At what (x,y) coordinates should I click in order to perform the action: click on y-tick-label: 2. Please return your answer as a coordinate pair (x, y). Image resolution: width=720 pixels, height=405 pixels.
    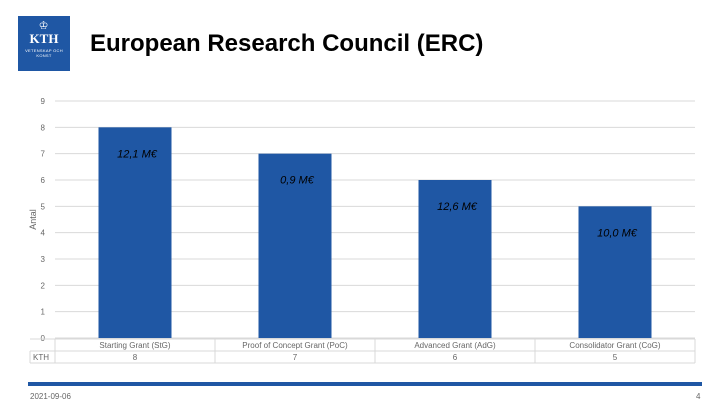
    Looking at the image, I should click on (43, 285).